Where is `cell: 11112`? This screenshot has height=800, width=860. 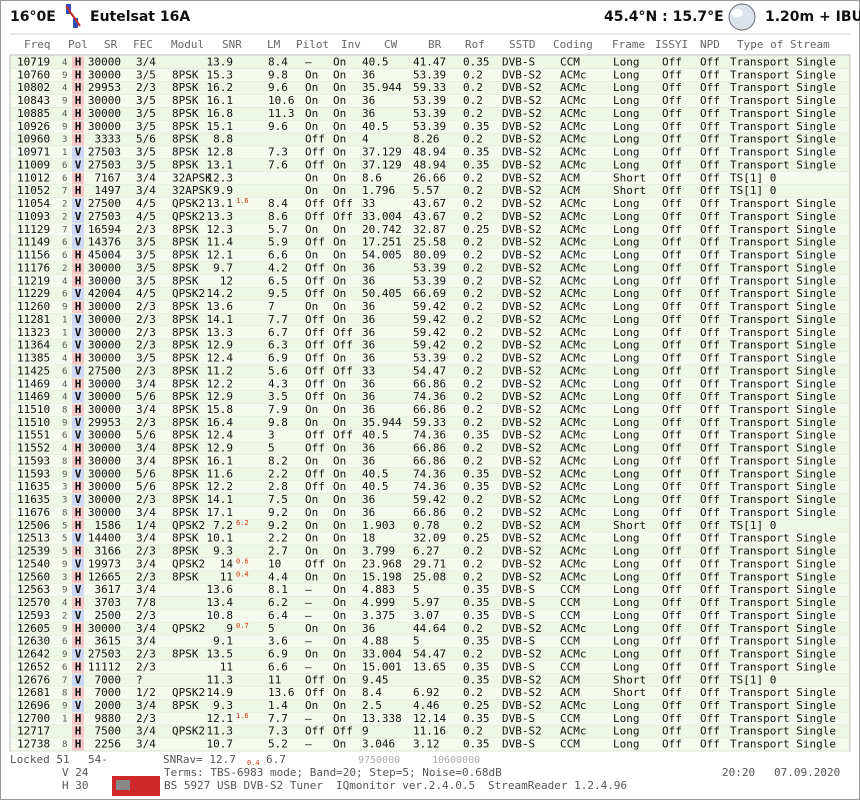 cell: 11112 is located at coordinates (104, 666).